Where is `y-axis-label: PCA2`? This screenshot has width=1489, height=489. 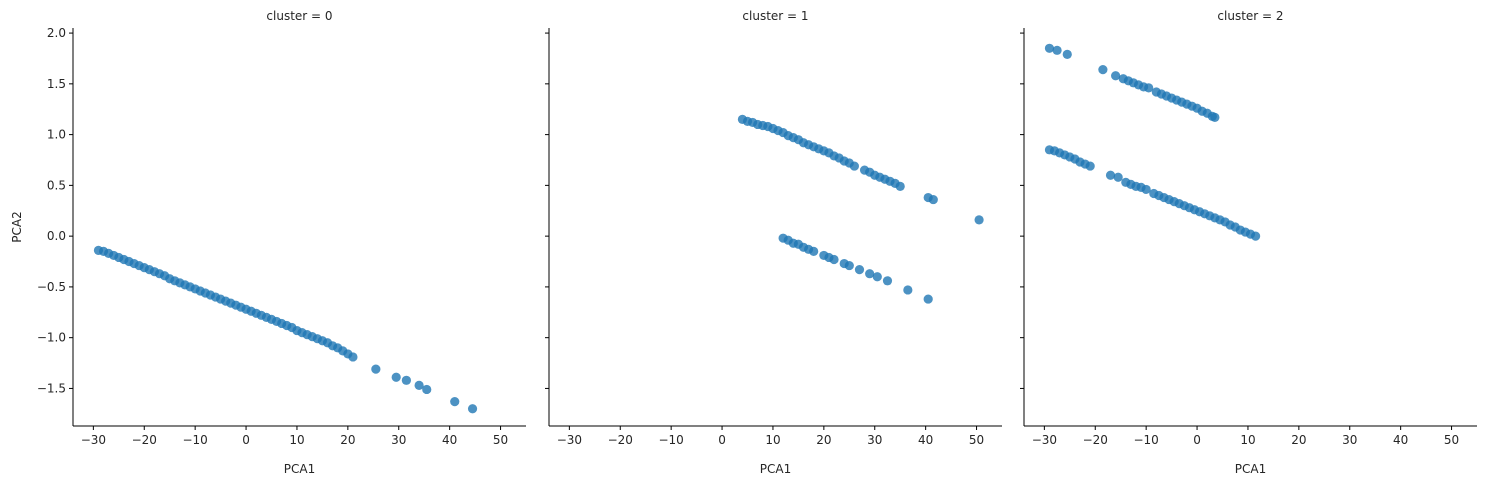
y-axis-label: PCA2 is located at coordinates (17, 226).